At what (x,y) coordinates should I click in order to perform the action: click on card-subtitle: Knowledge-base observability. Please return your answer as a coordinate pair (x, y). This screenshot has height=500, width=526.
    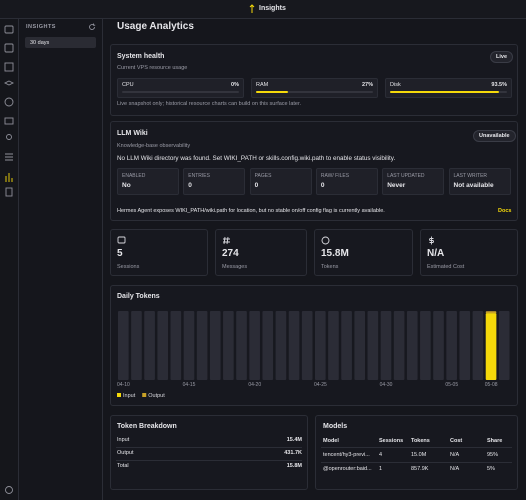
    Looking at the image, I should click on (154, 146).